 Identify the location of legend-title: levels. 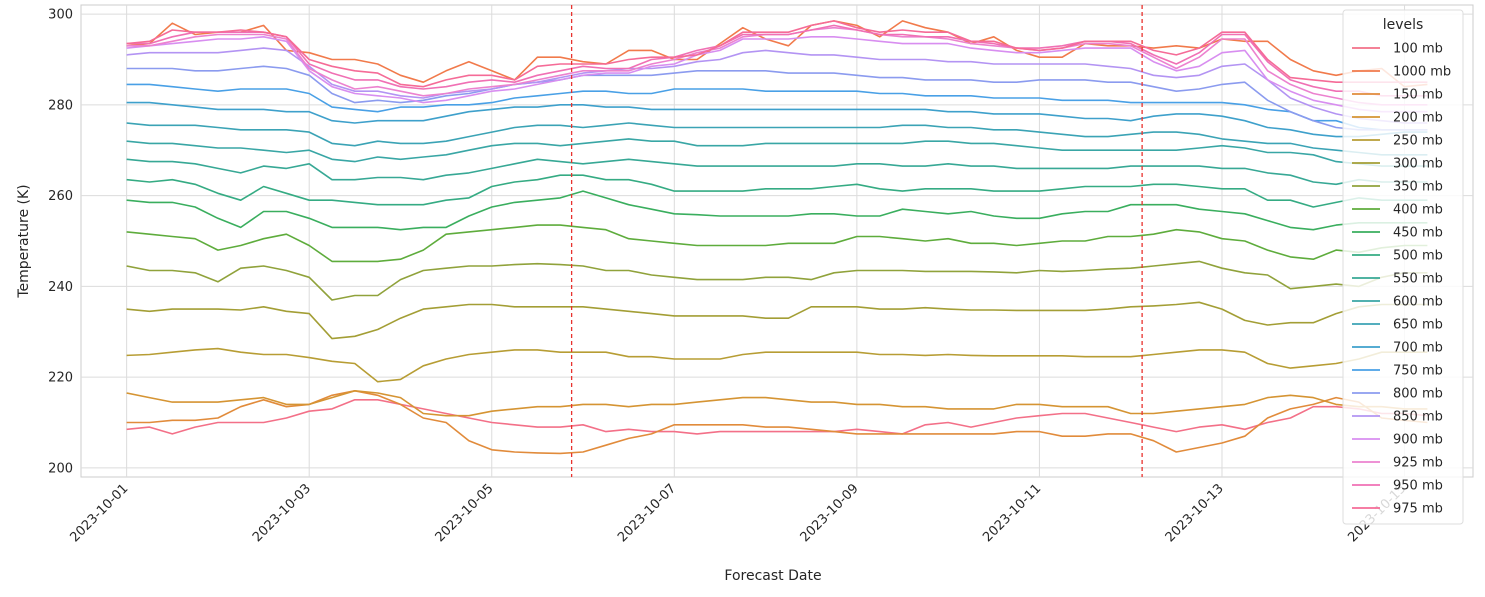
(1403, 25).